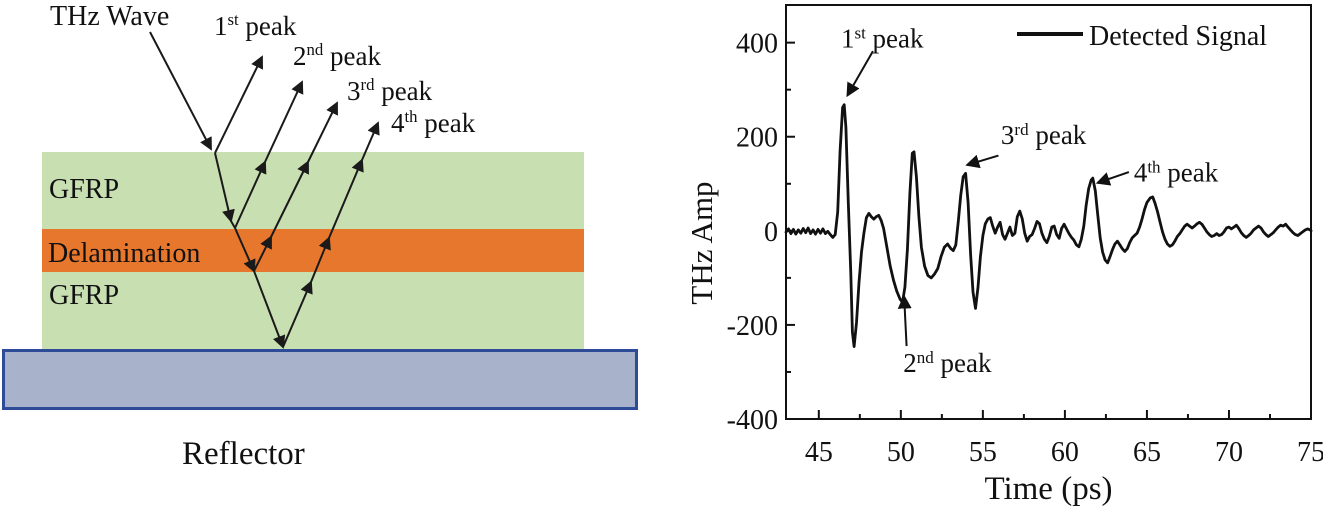 The height and width of the screenshot is (509, 1323). I want to click on peak2-word: peak, so click(352, 56).